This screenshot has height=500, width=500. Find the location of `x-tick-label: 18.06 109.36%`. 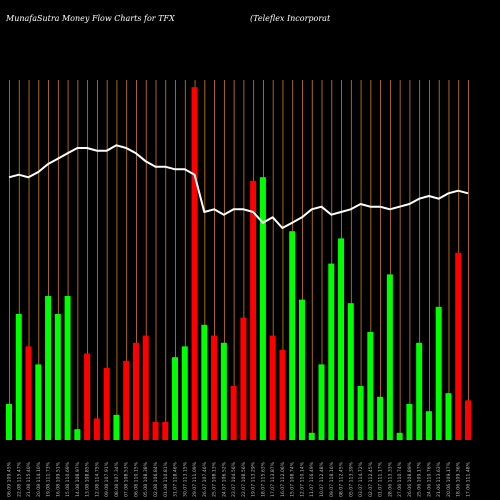

x-tick-label: 18.06 109.36% is located at coordinates (459, 479).